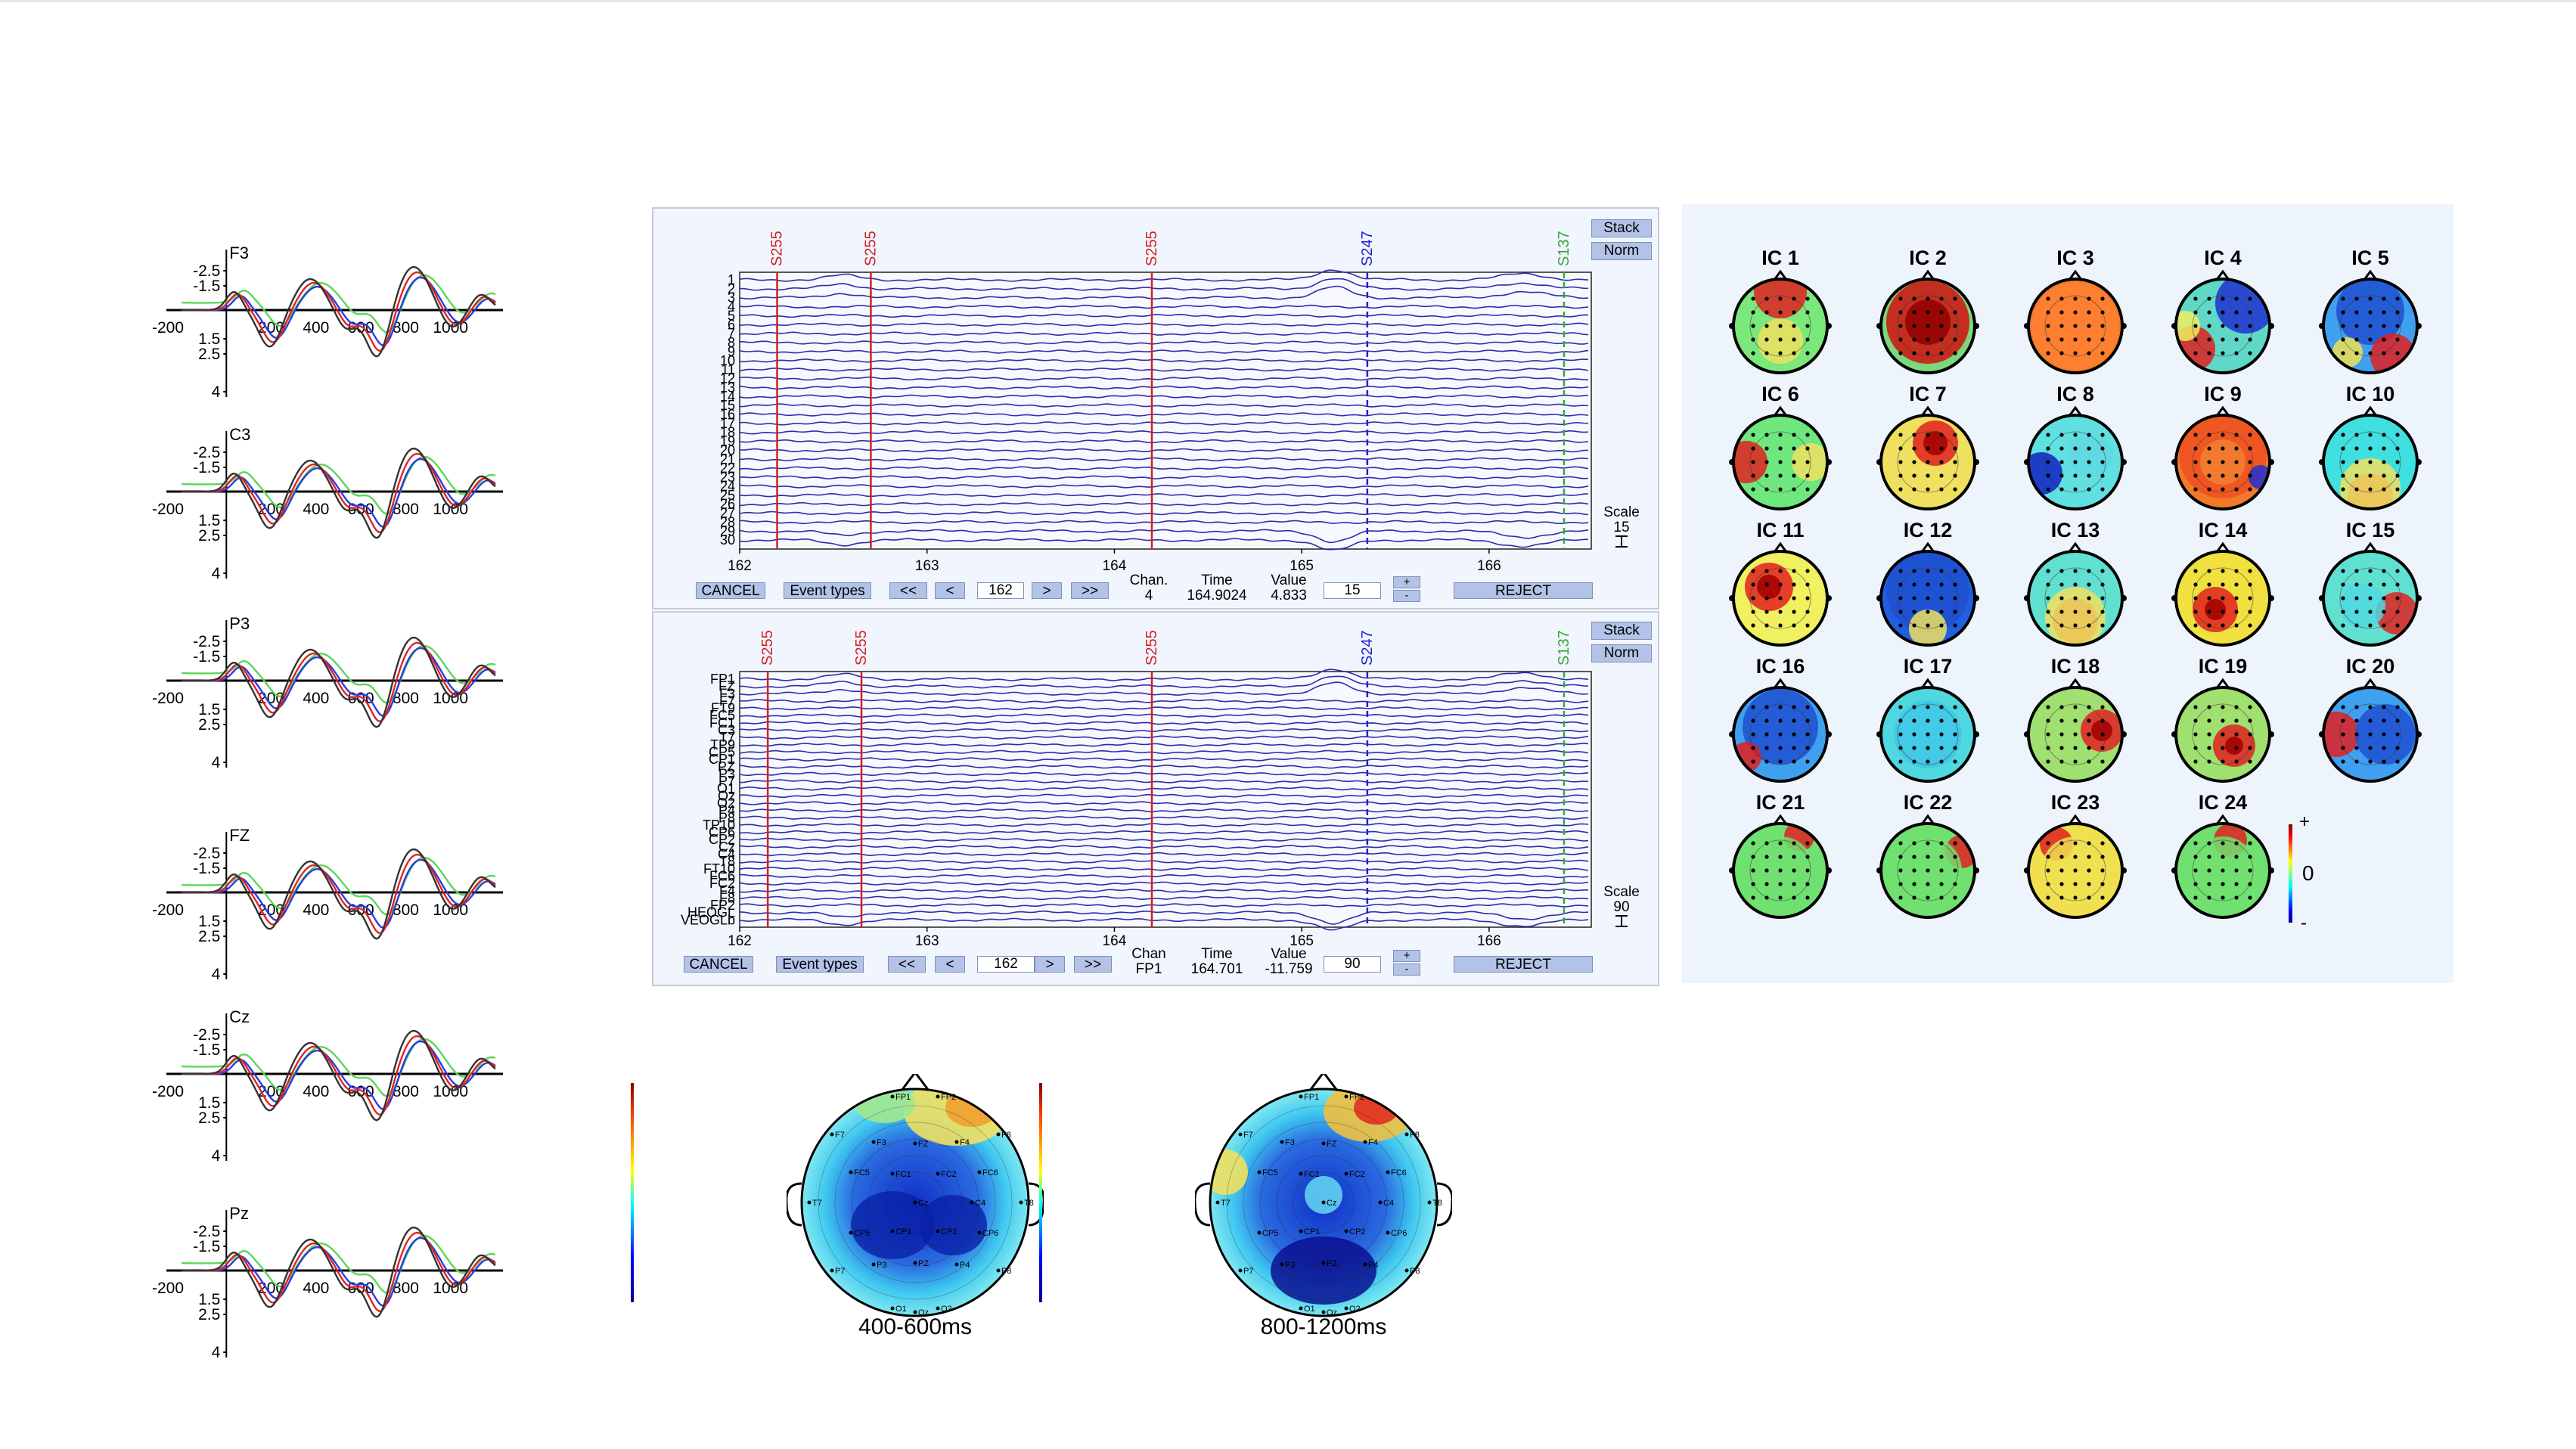 This screenshot has width=2576, height=1449. I want to click on channel-label: C4, so click(726, 854).